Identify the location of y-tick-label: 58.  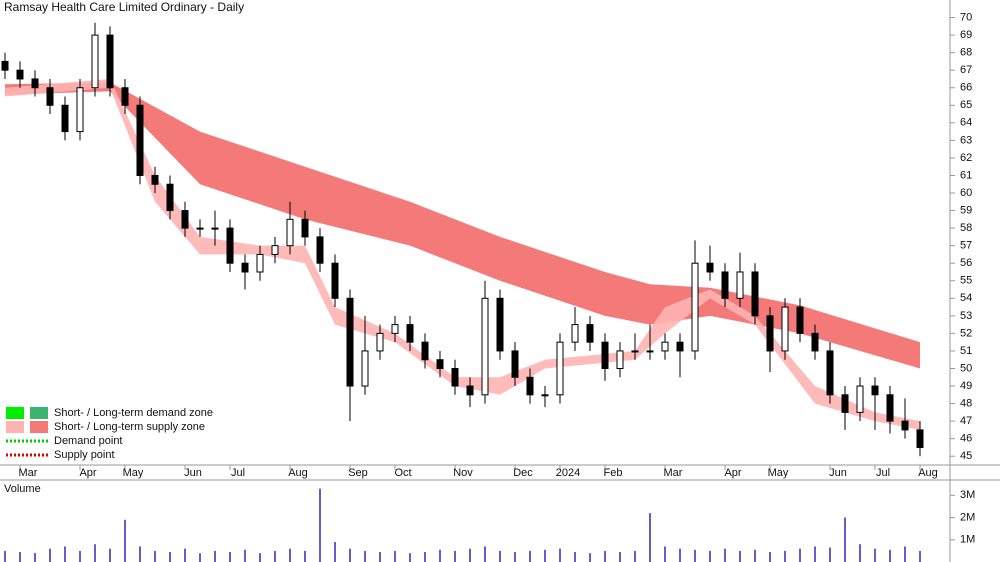
(966, 228).